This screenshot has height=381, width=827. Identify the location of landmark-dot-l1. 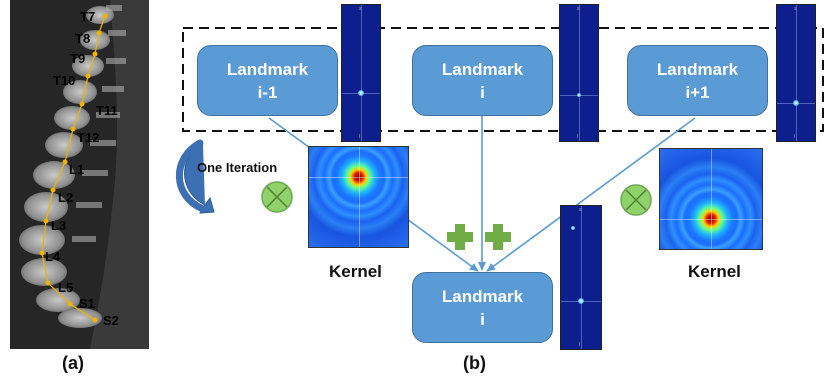
(65, 162).